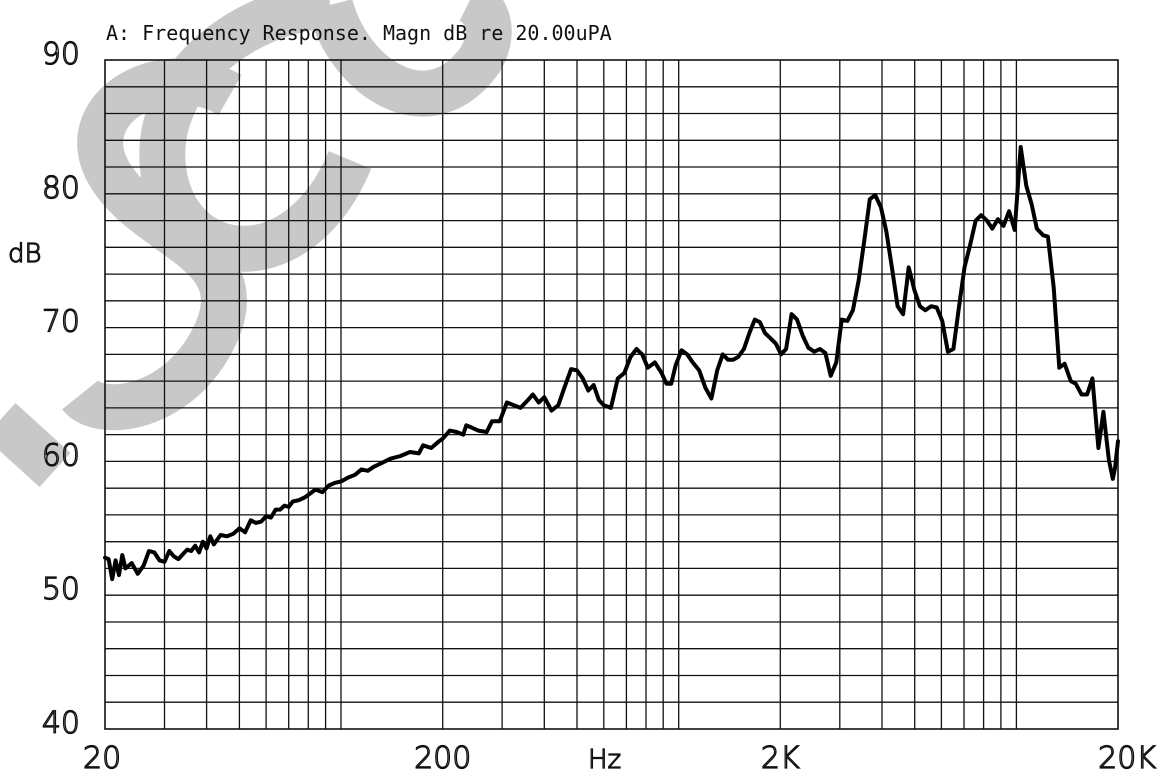  I want to click on y-tick-labels: 40 50 60 70 80 90, so click(60, 388).